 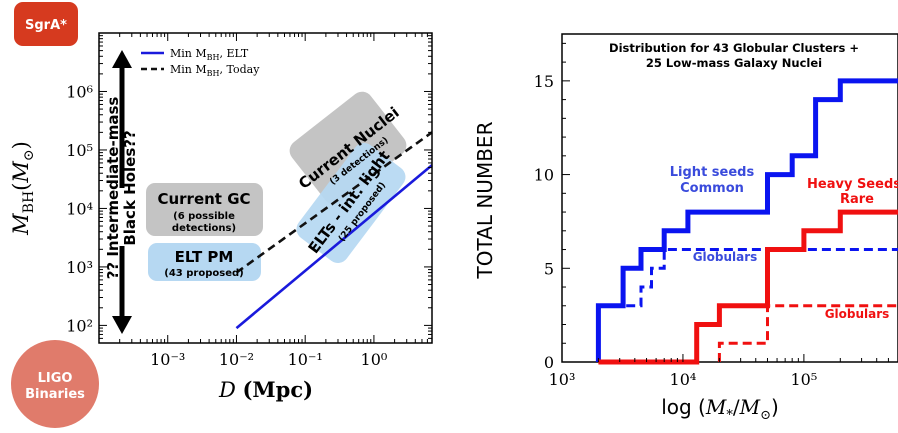 What do you see at coordinates (79, 150) in the screenshot?
I see `y-tick-label: 10⁵` at bounding box center [79, 150].